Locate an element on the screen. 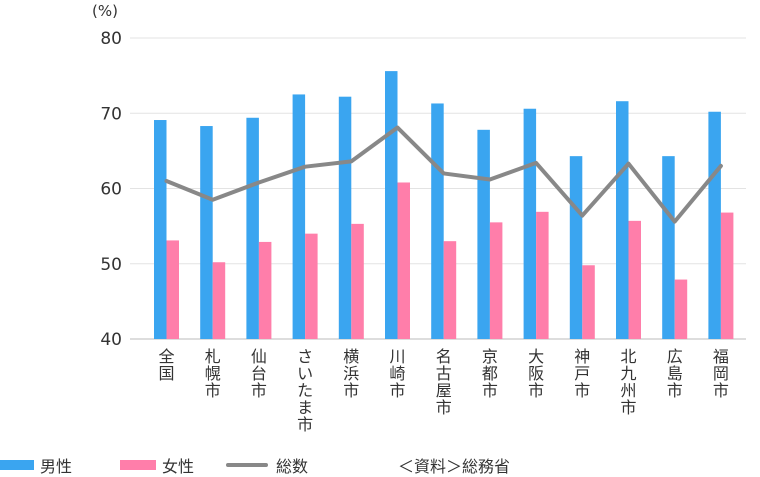  category-char: 九 is located at coordinates (628, 373).